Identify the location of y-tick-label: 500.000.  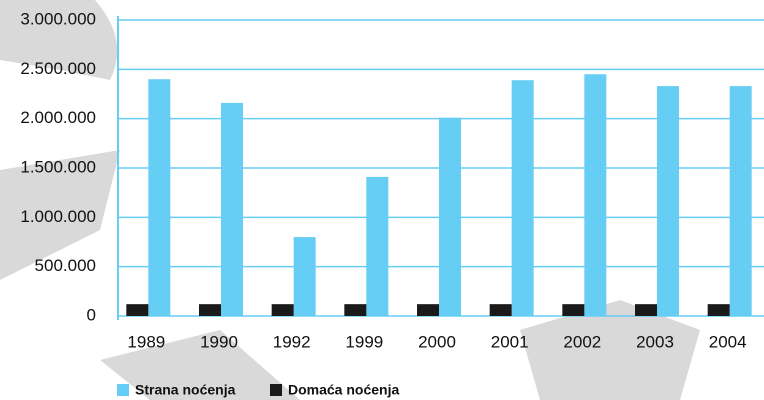
(65, 265).